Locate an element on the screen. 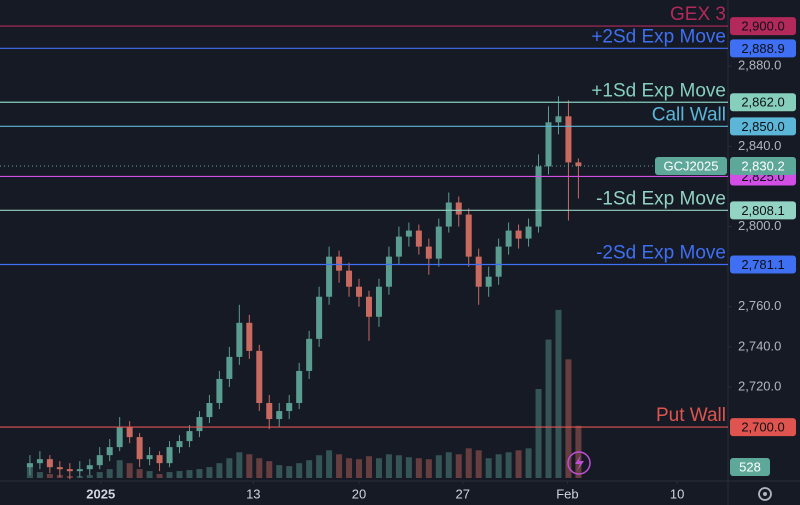  volume-tag is located at coordinates (750, 467).